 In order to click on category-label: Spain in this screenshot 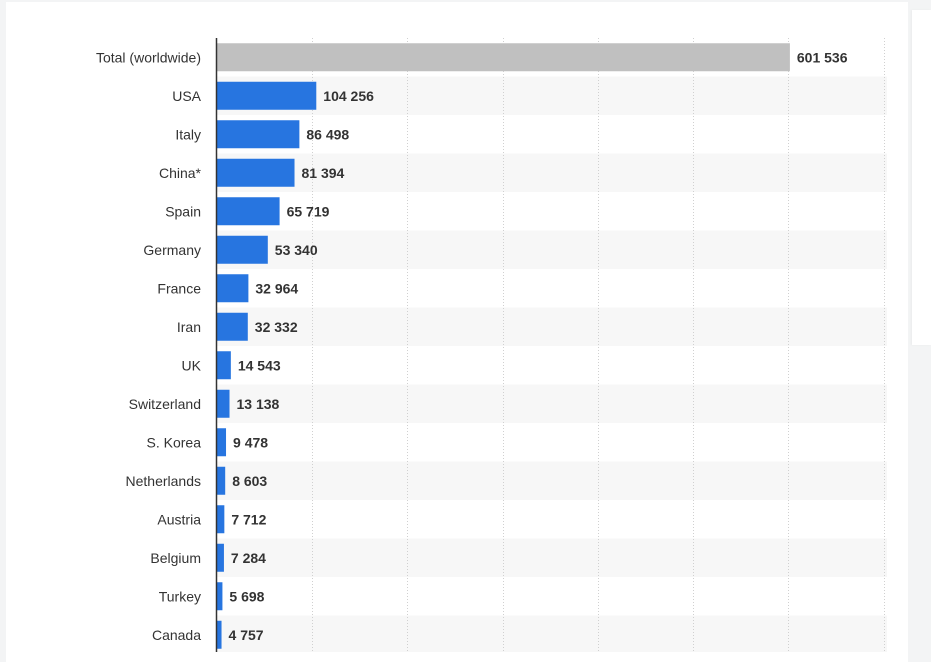, I will do `click(183, 211)`.